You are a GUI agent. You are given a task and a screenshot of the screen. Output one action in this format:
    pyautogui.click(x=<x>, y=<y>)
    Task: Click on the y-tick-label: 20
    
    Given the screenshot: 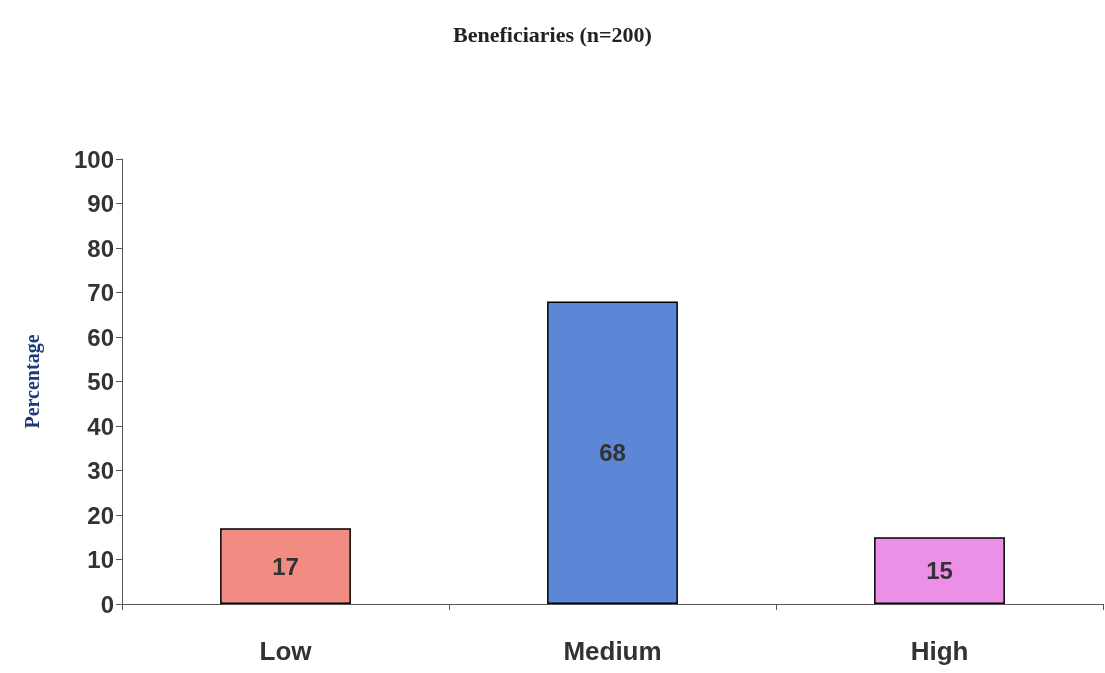 What is the action you would take?
    pyautogui.click(x=100, y=515)
    